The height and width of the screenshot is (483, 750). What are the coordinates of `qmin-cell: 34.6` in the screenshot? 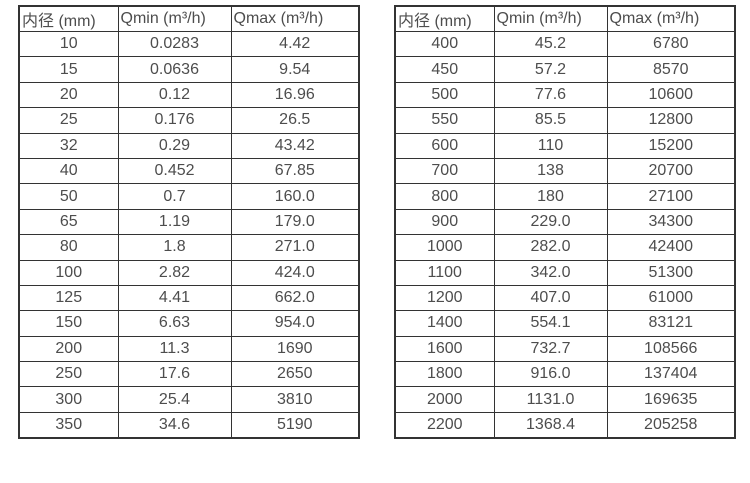 It's located at (174, 425).